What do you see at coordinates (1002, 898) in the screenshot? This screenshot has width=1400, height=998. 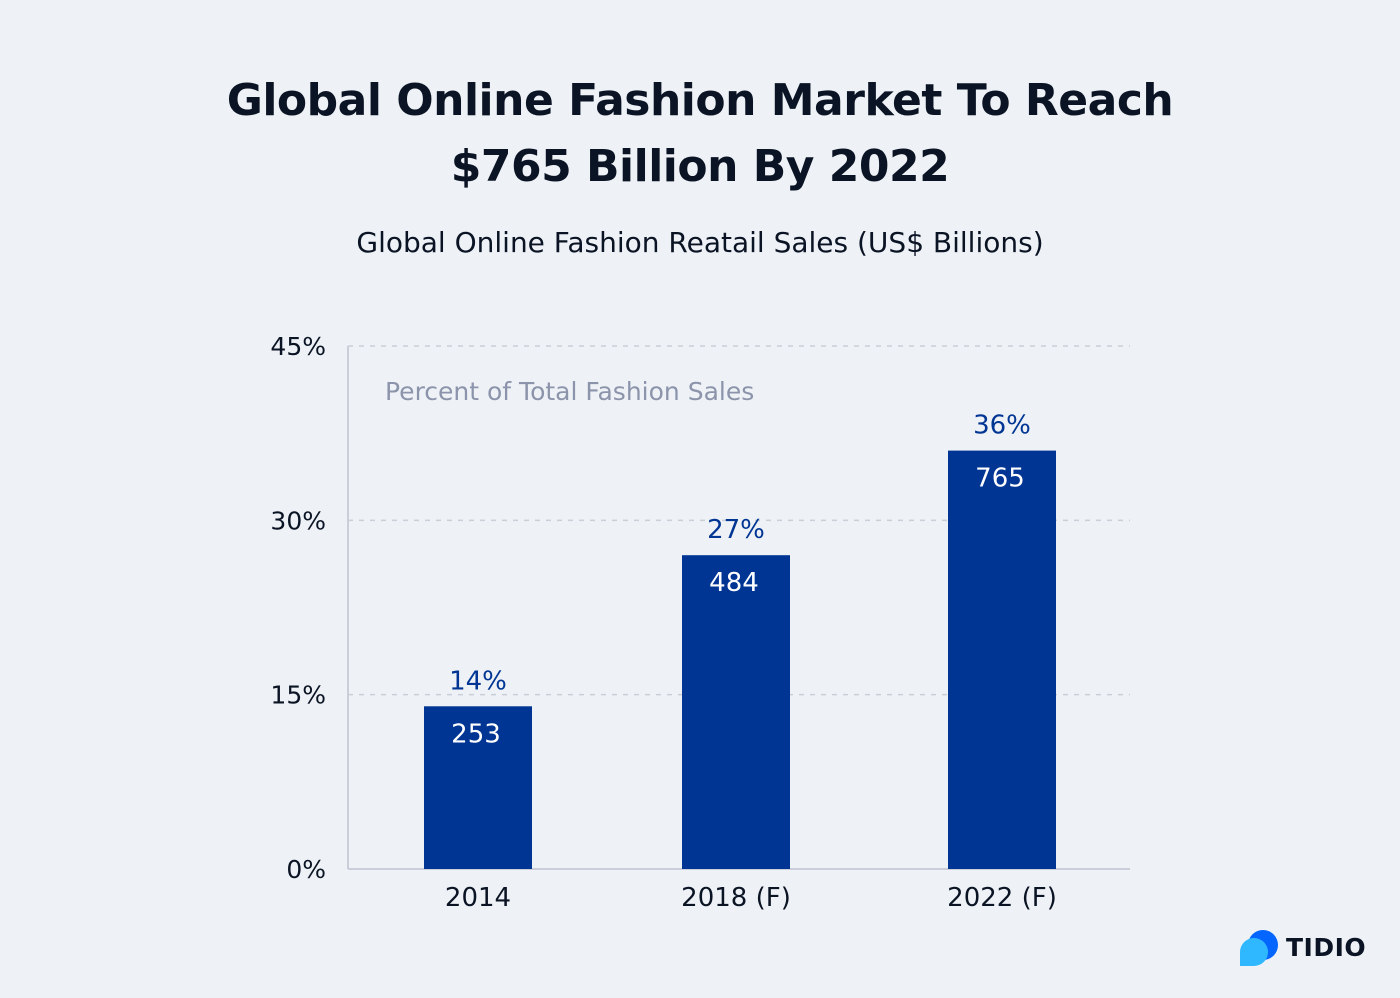 I see `x-tick-label: 2022 (F)` at bounding box center [1002, 898].